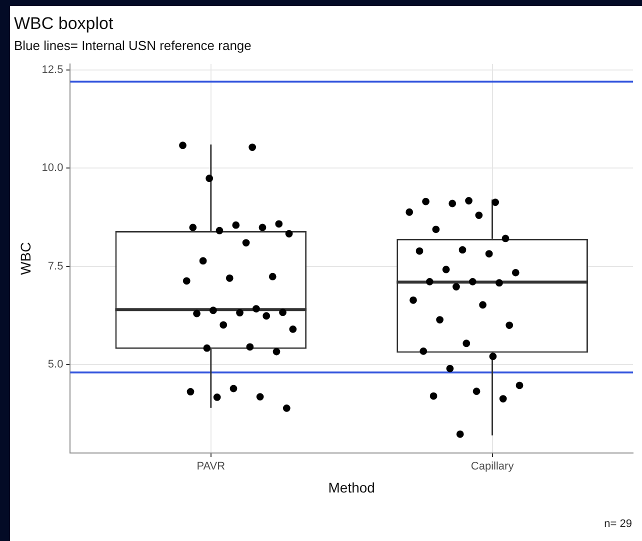 This screenshot has width=642, height=541. I want to click on x-axis-title: Method, so click(351, 487).